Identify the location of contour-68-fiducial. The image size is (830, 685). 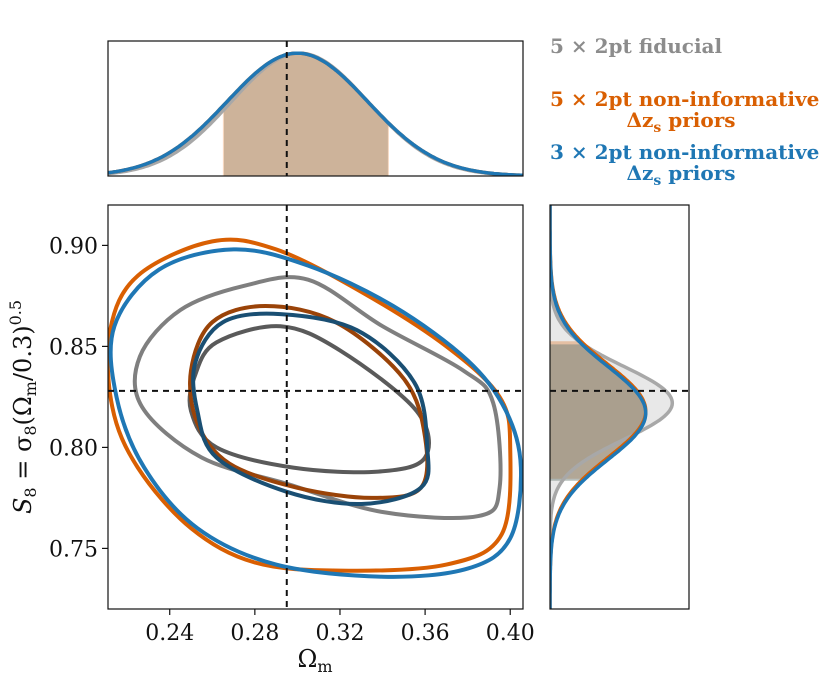
(309, 399).